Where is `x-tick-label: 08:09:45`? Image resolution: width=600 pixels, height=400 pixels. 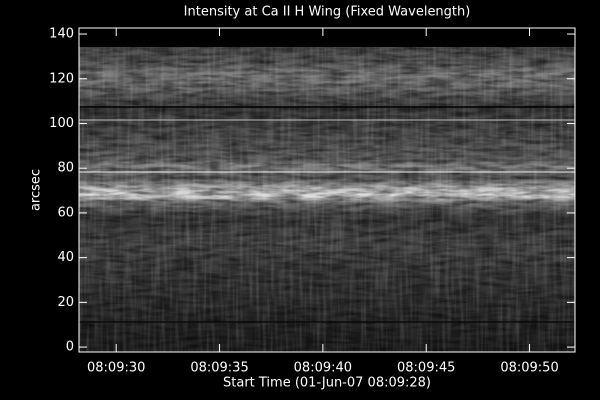 x-tick-label: 08:09:45 is located at coordinates (426, 368).